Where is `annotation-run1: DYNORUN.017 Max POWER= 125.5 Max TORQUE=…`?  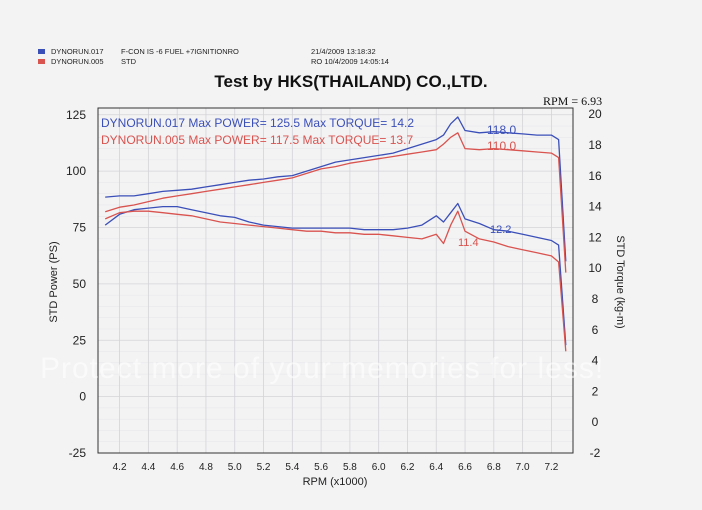 annotation-run1: DYNORUN.017 Max POWER= 125.5 Max TORQUE=… is located at coordinates (257, 123).